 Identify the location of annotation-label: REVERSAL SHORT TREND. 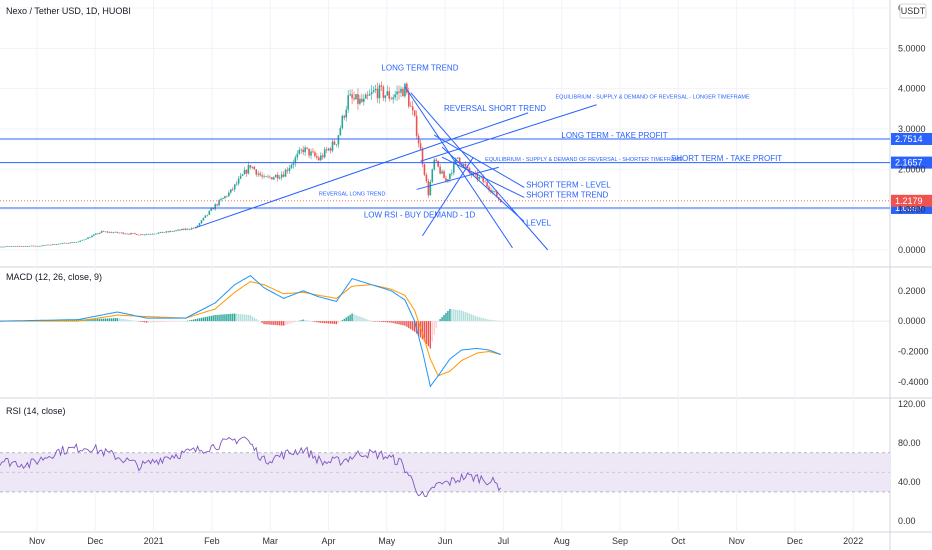
(495, 108).